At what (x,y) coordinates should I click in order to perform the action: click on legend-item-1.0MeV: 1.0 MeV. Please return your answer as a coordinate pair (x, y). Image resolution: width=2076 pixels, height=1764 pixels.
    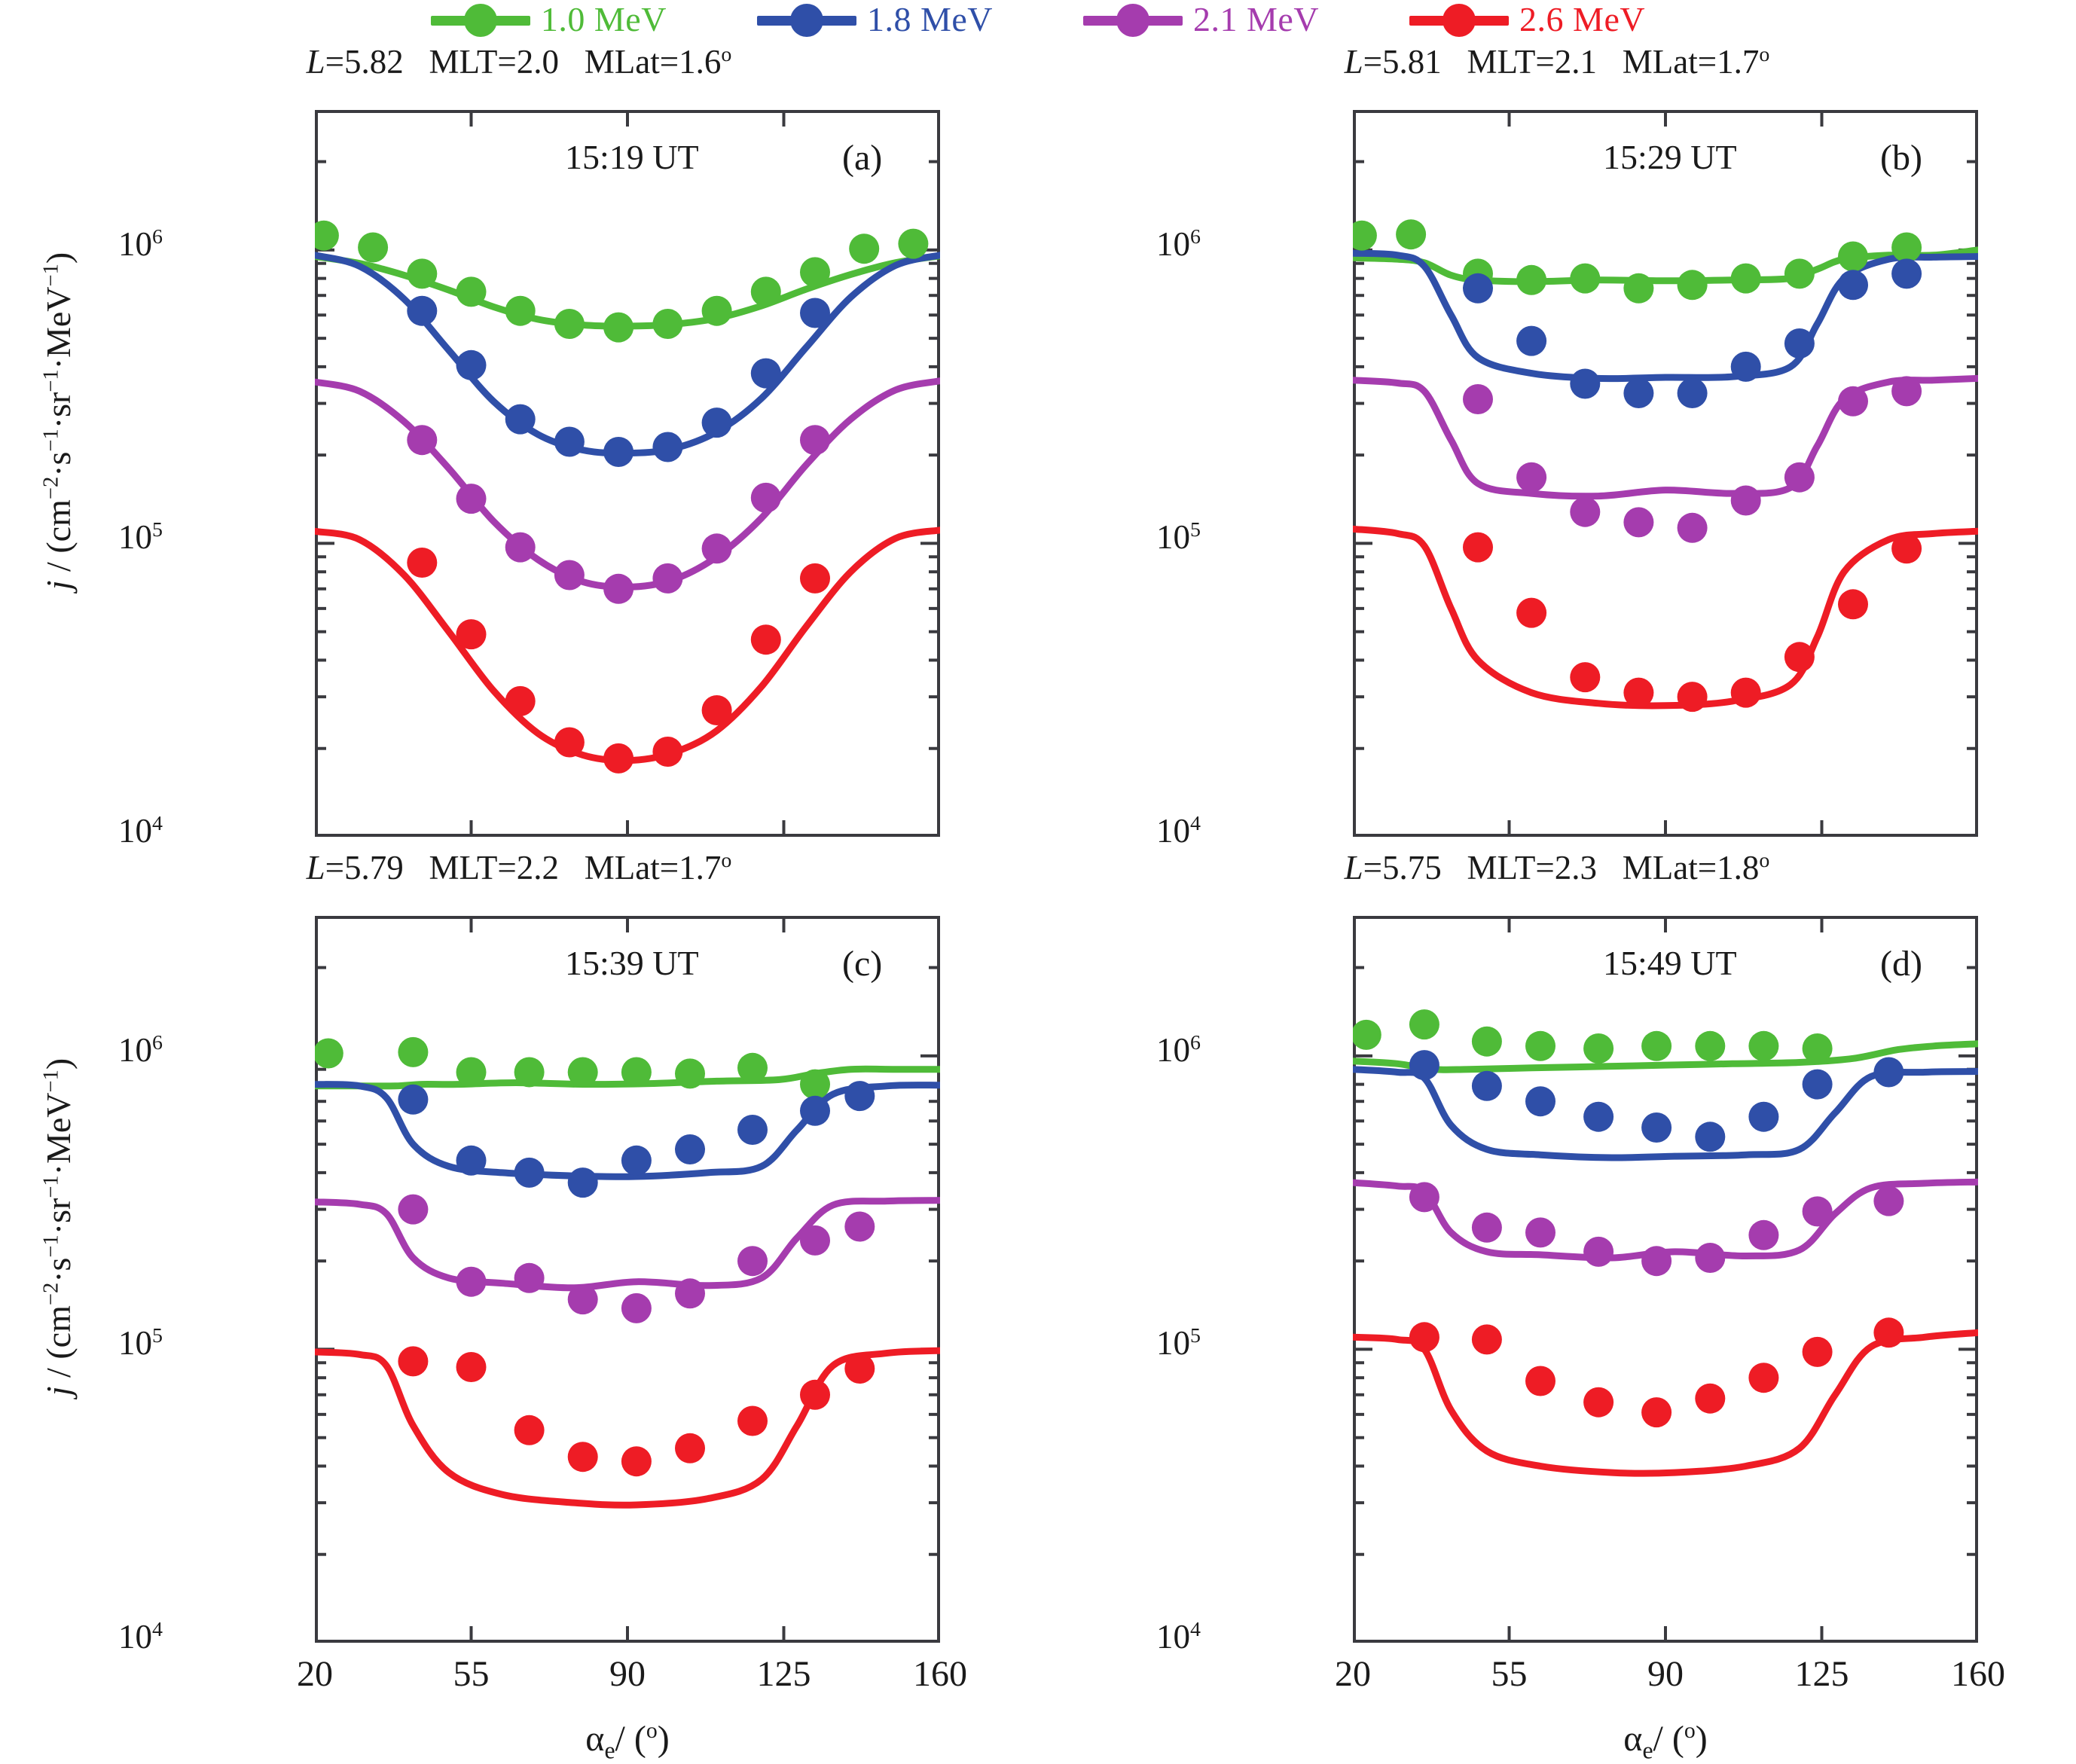
    Looking at the image, I should click on (548, 19).